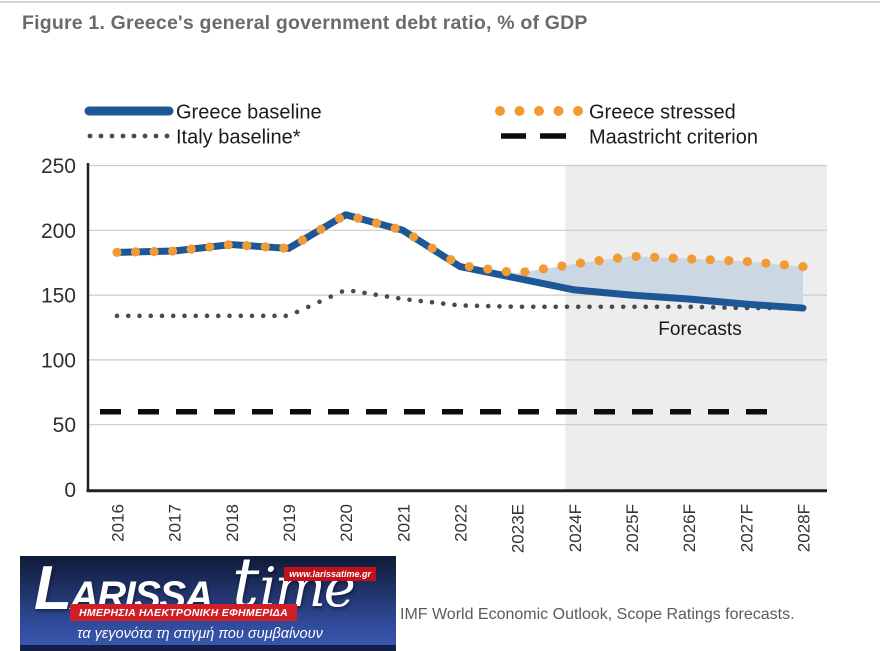 Image resolution: width=880 pixels, height=651 pixels. Describe the element at coordinates (232, 523) in the screenshot. I see `x-axis-label: 2018` at that location.